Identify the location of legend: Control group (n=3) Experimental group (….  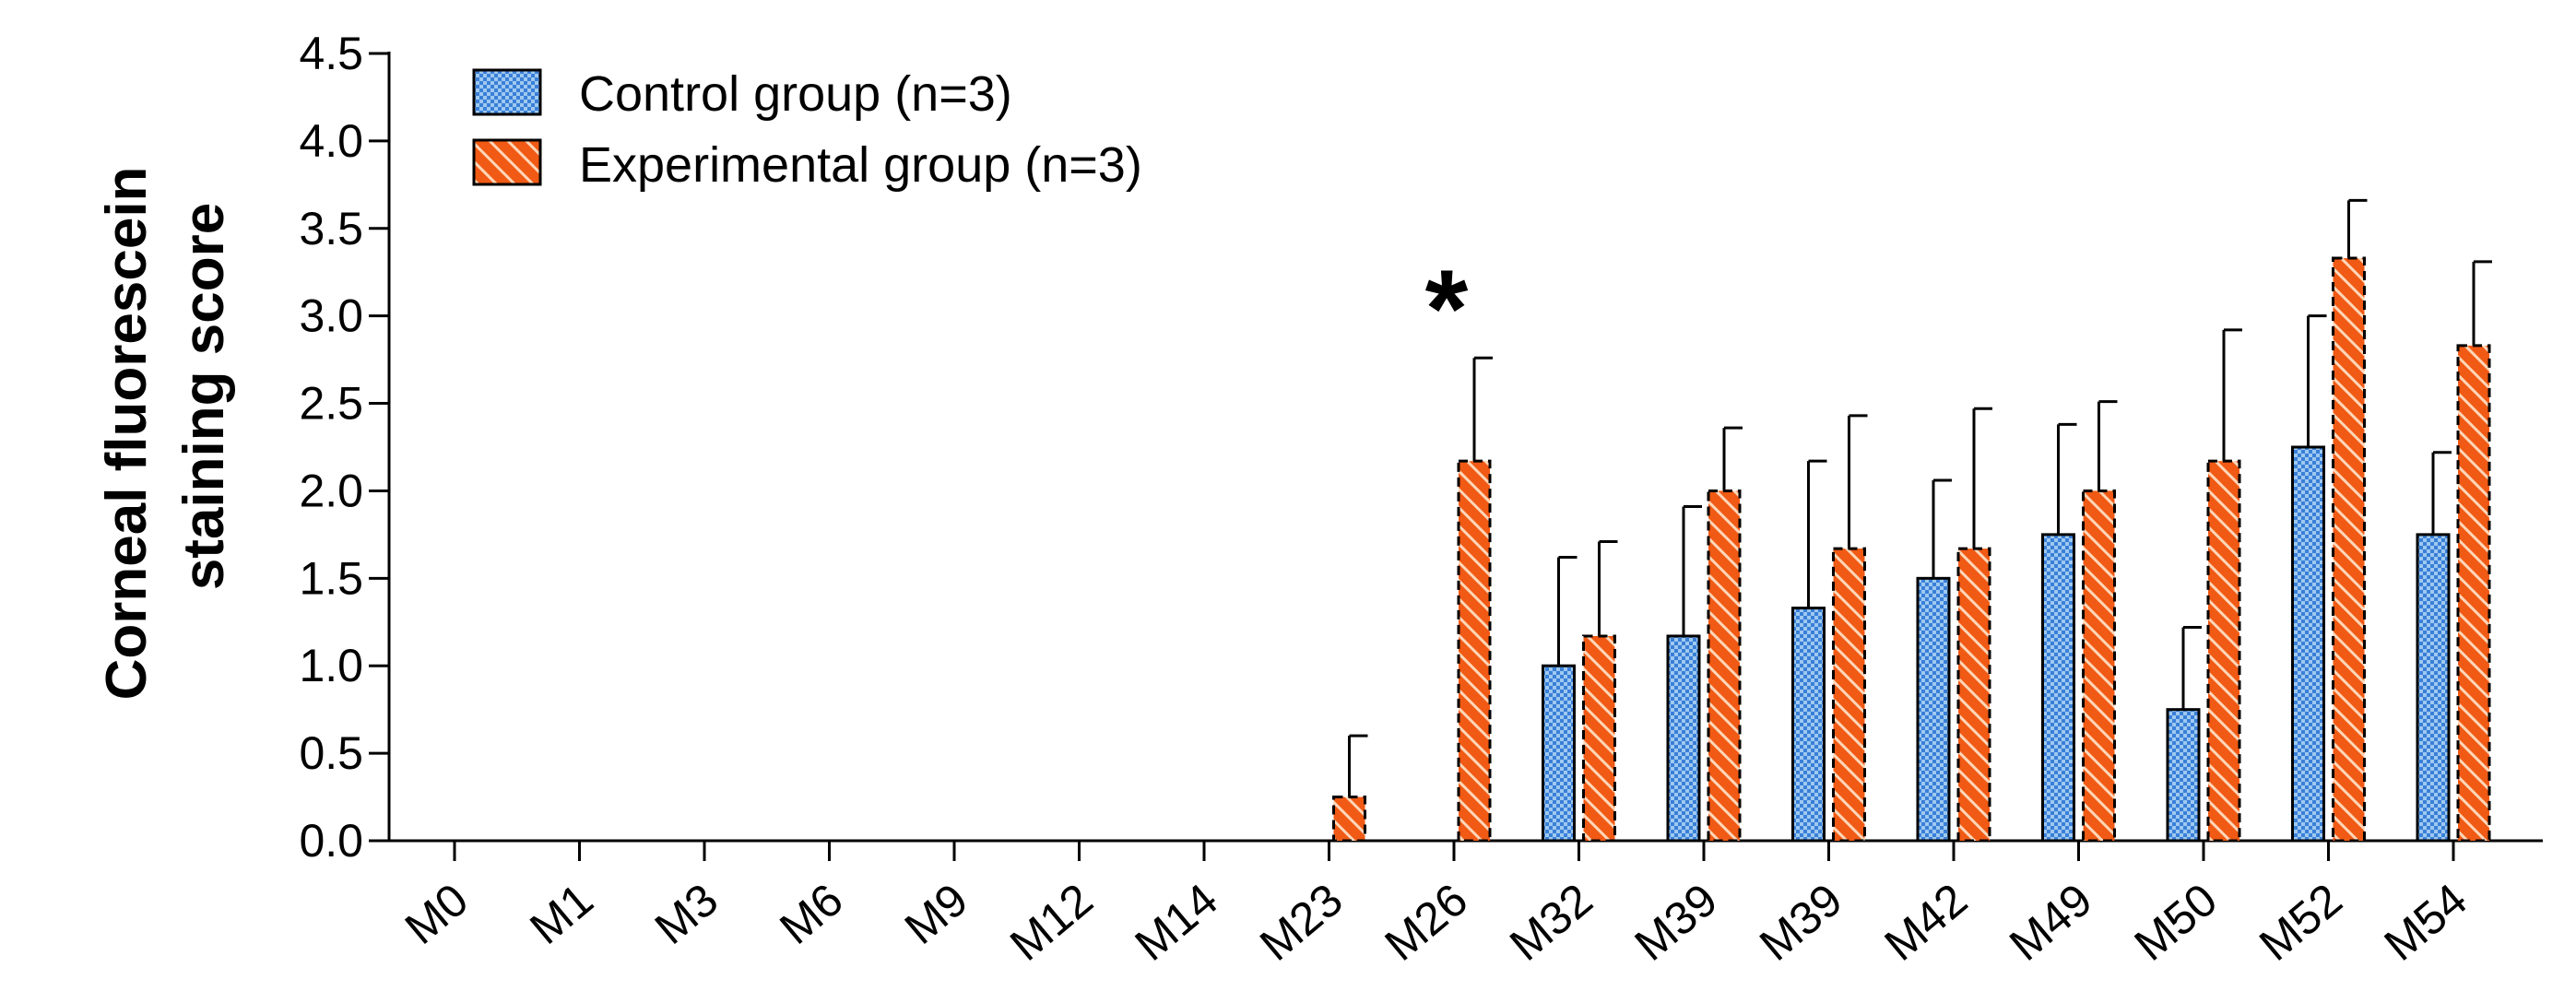
(807, 129).